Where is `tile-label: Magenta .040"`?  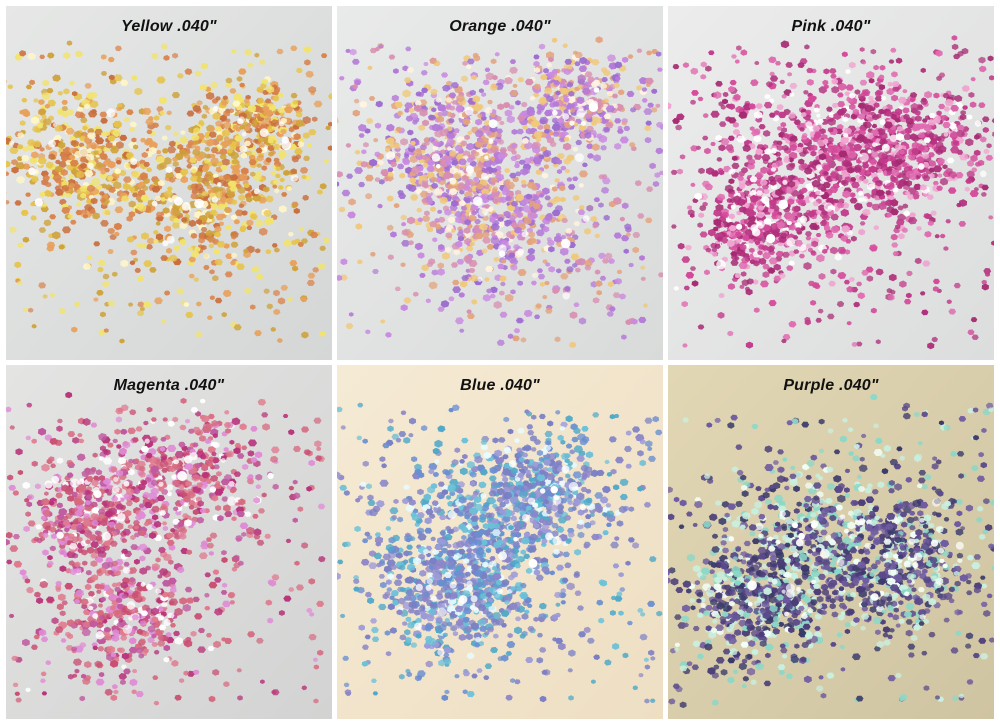
tile-label: Magenta .040" is located at coordinates (169, 385).